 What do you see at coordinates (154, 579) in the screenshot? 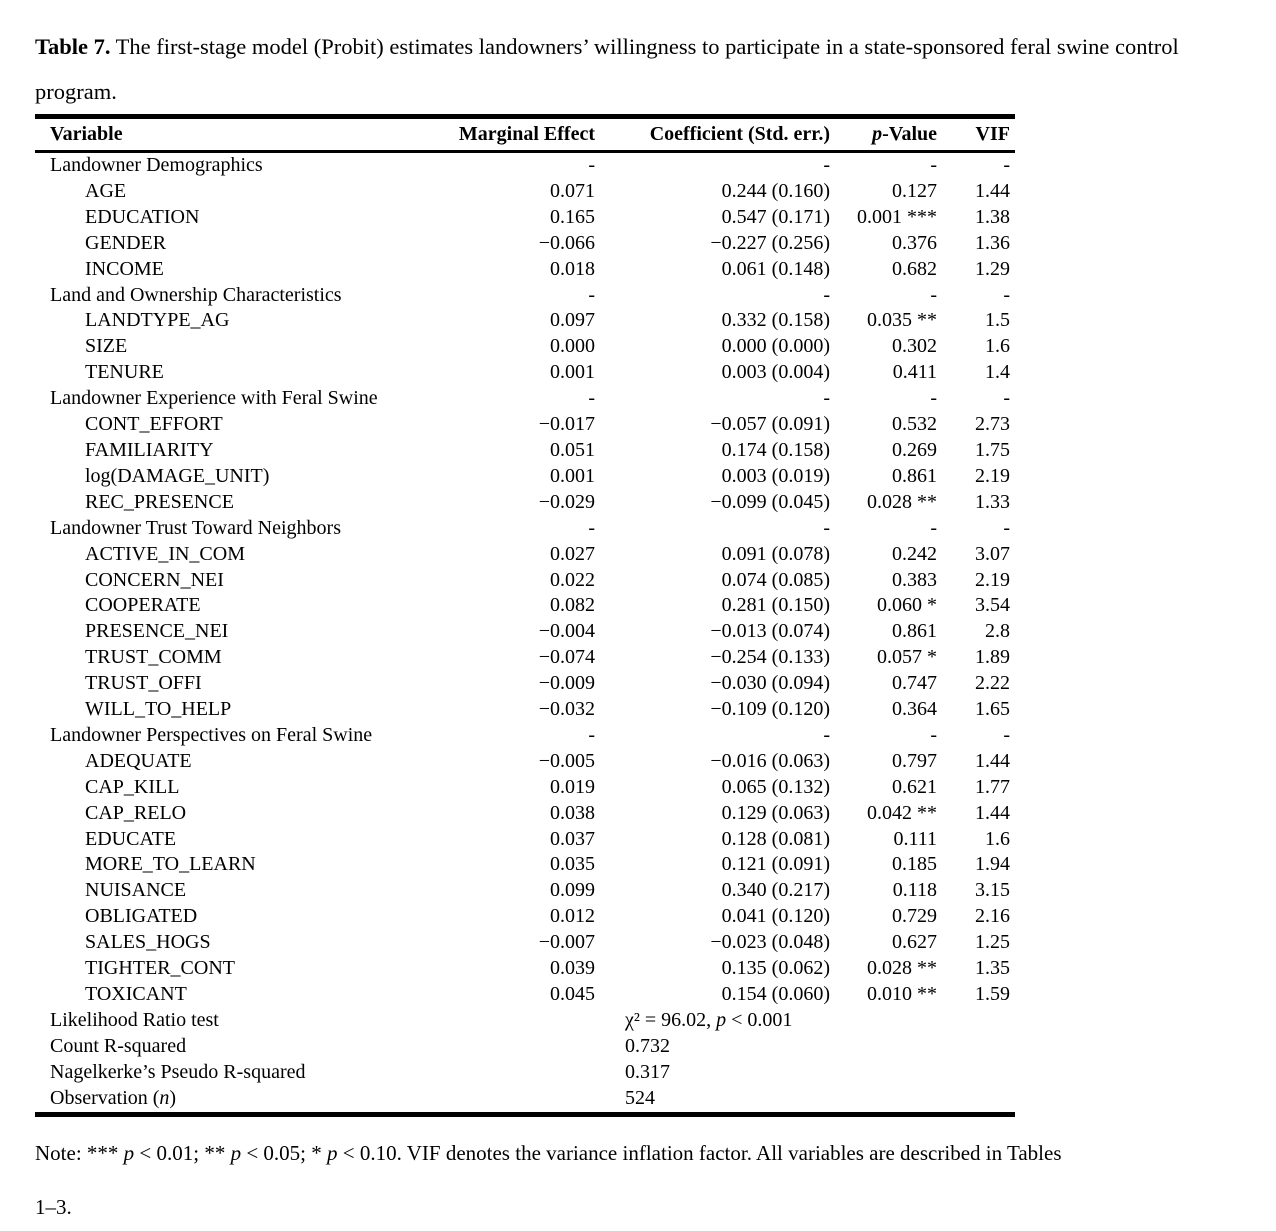
I see `variable-label: CONCERN_NEI` at bounding box center [154, 579].